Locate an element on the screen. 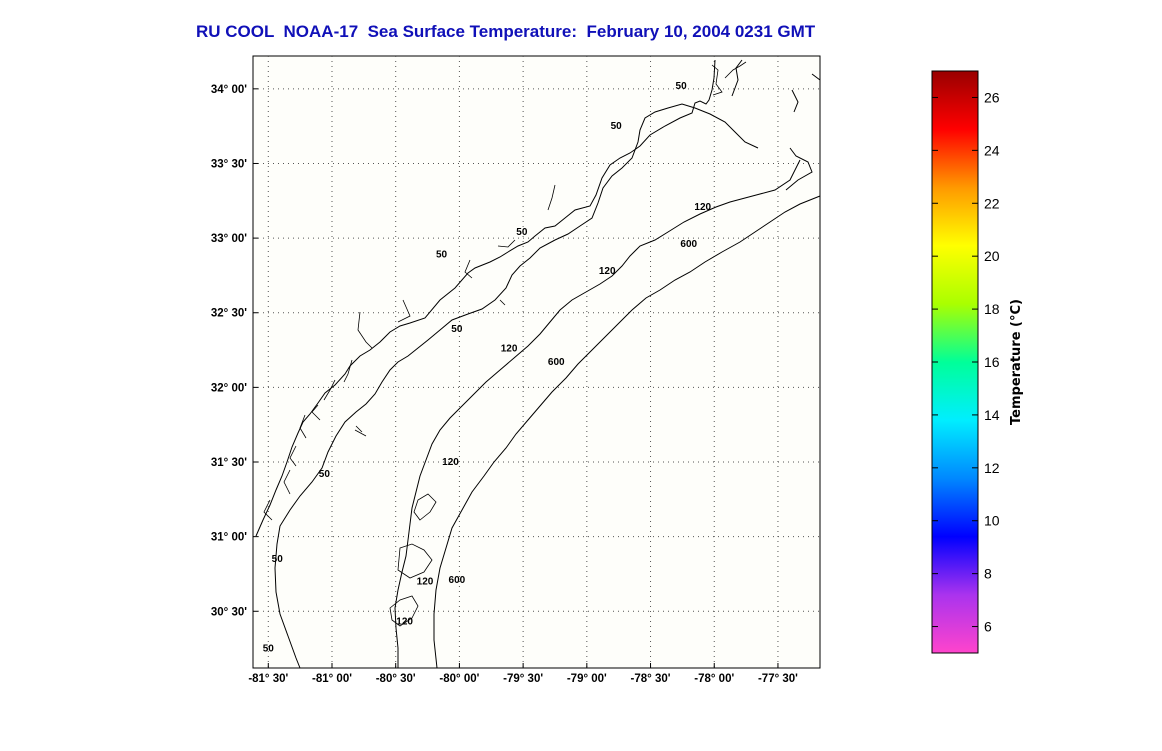 The width and height of the screenshot is (1162, 751). lon-tick-label: -80° 30' is located at coordinates (396, 679).